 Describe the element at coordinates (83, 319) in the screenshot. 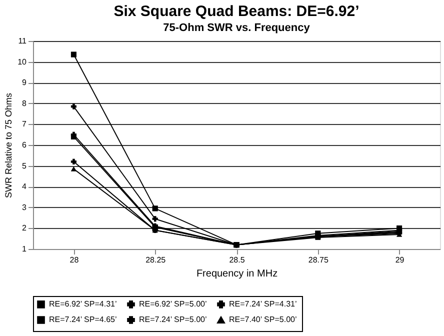

I see `legend-label: RE=7.24’ SP=4.65’` at that location.